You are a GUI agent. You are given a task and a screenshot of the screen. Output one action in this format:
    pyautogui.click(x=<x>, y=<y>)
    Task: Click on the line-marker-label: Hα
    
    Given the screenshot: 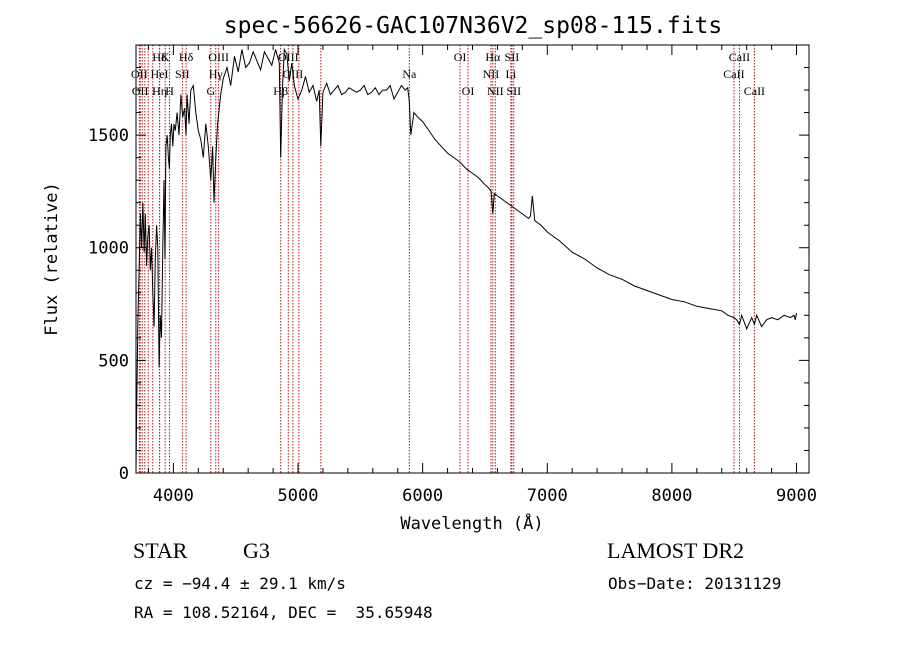 What is the action you would take?
    pyautogui.click(x=493, y=57)
    